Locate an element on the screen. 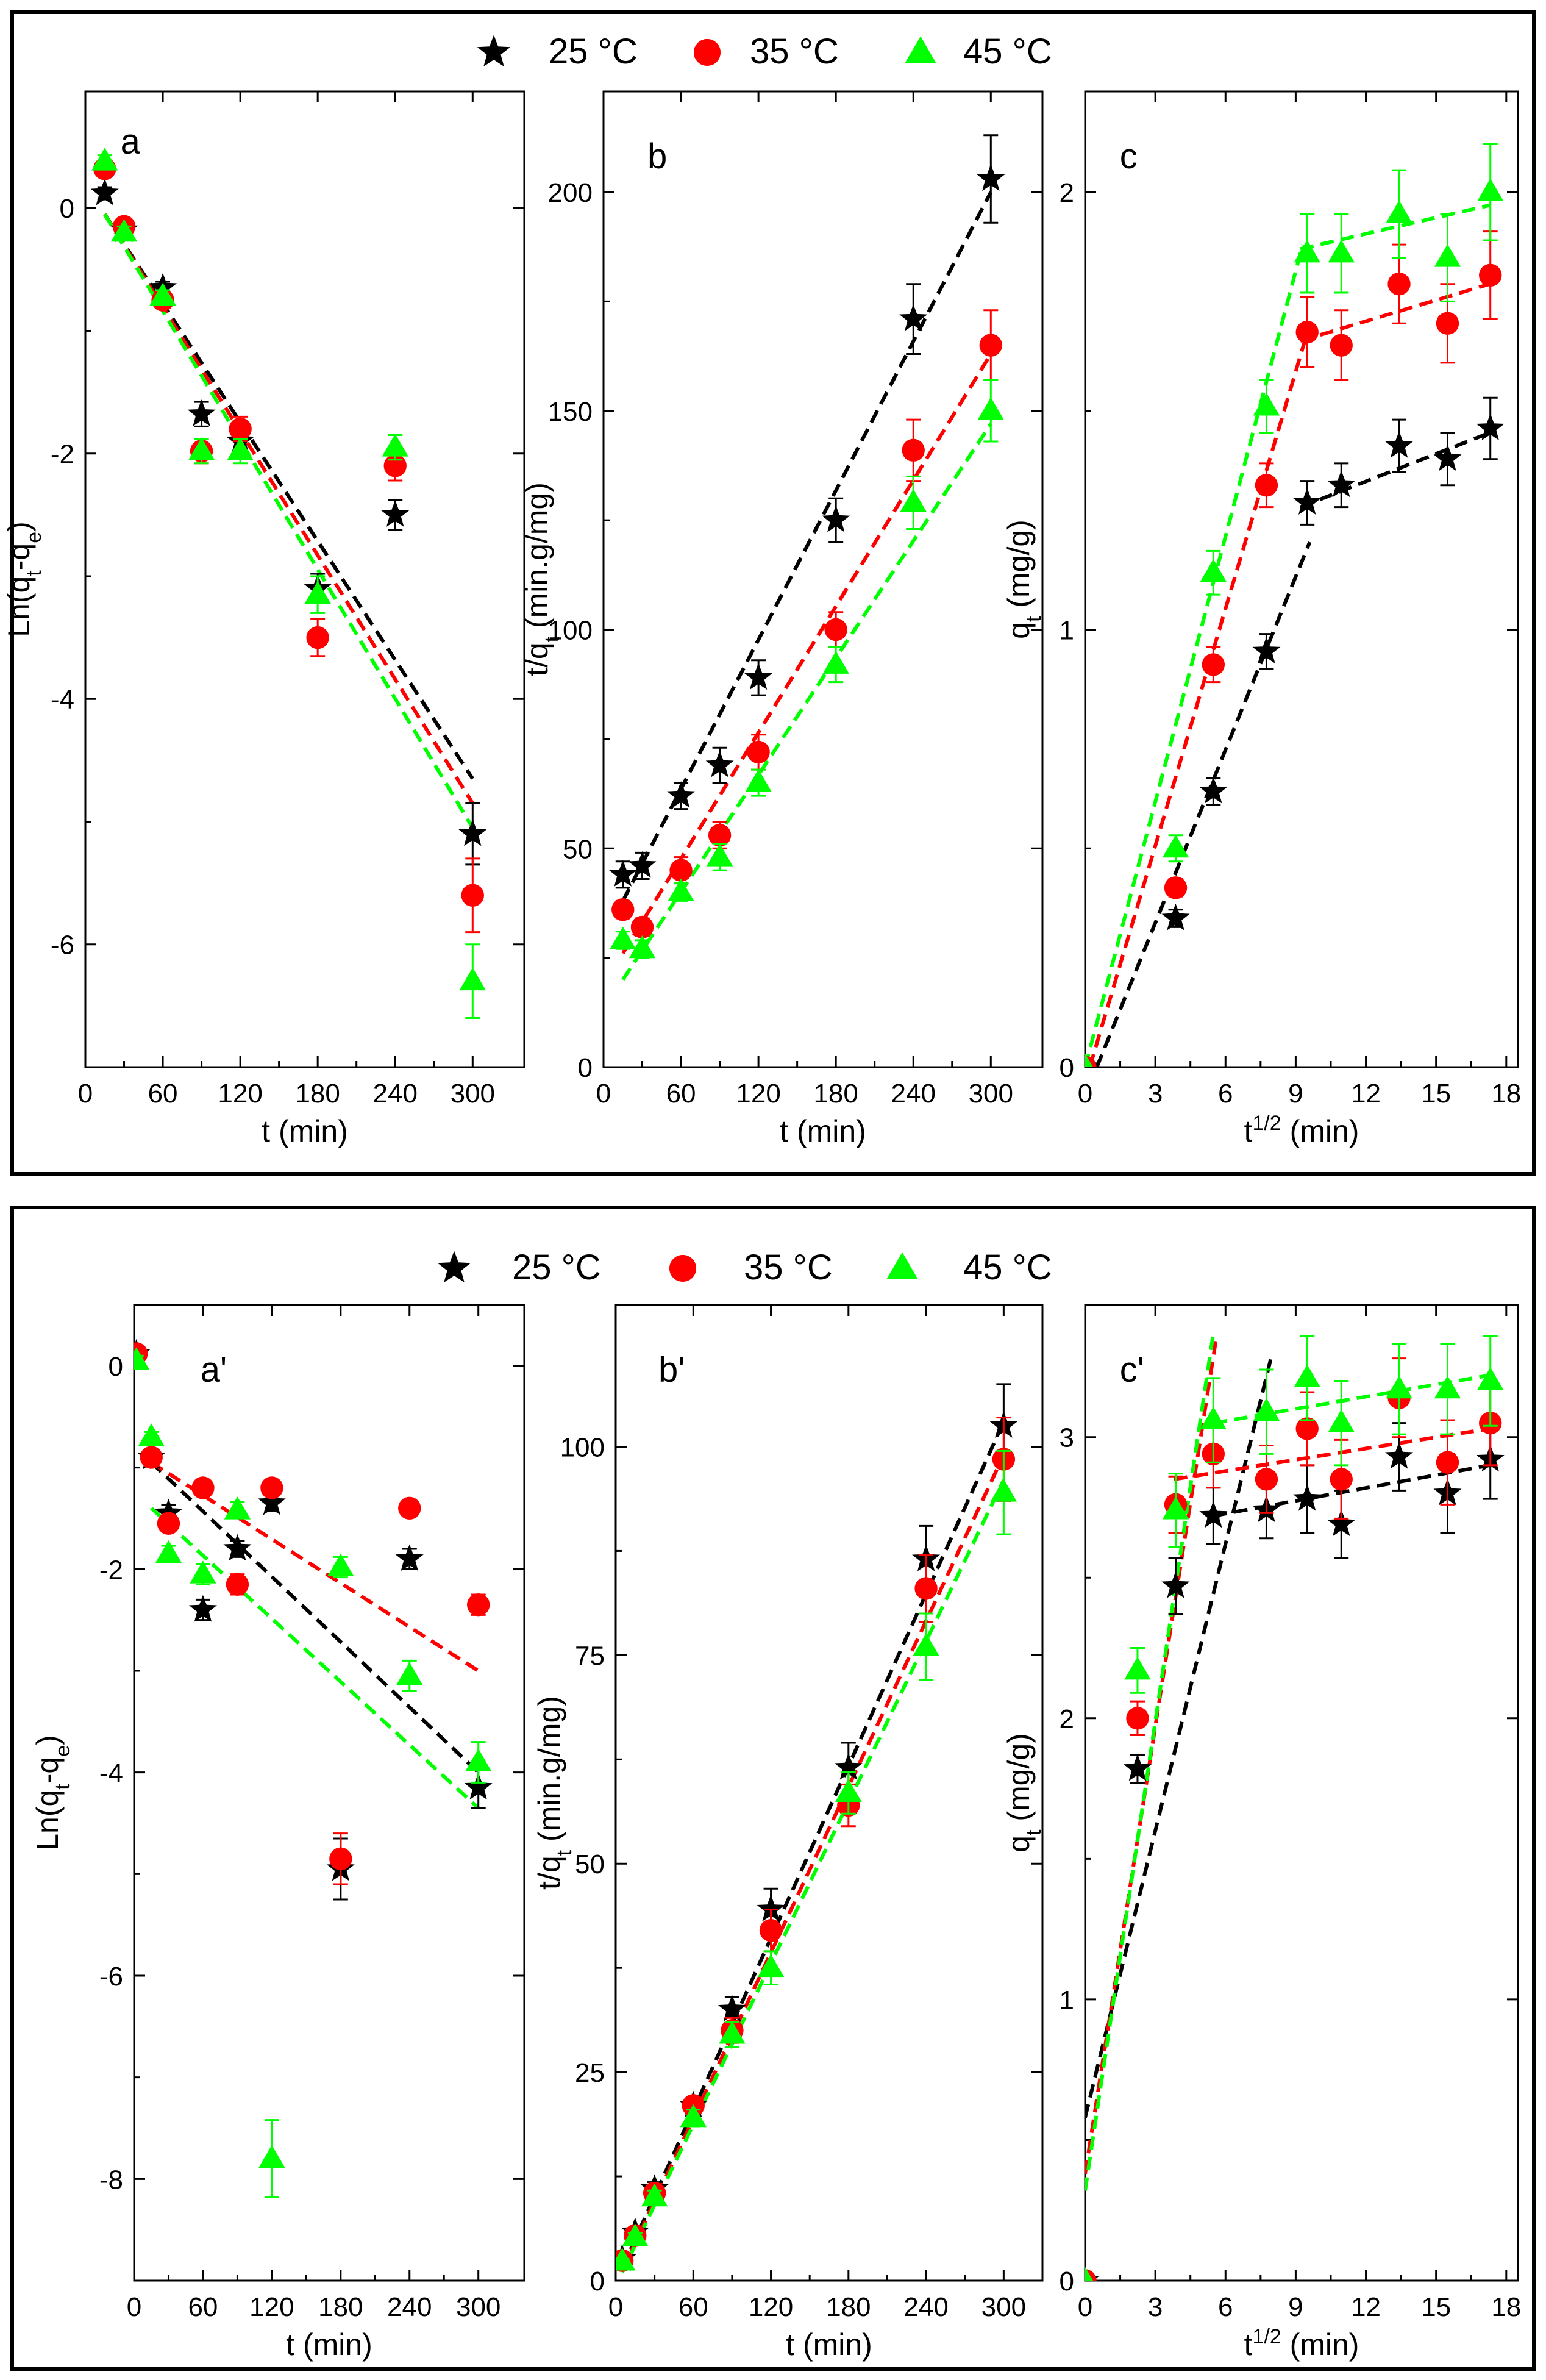 The height and width of the screenshot is (2380, 1546). axis-title-part: (min) is located at coordinates (1320, 2345).